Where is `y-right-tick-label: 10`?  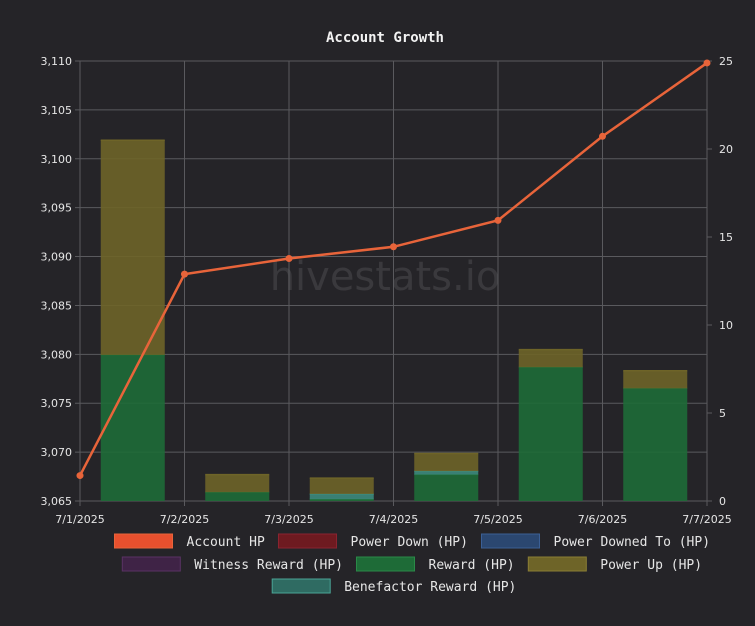 y-right-tick-label: 10 is located at coordinates (726, 325).